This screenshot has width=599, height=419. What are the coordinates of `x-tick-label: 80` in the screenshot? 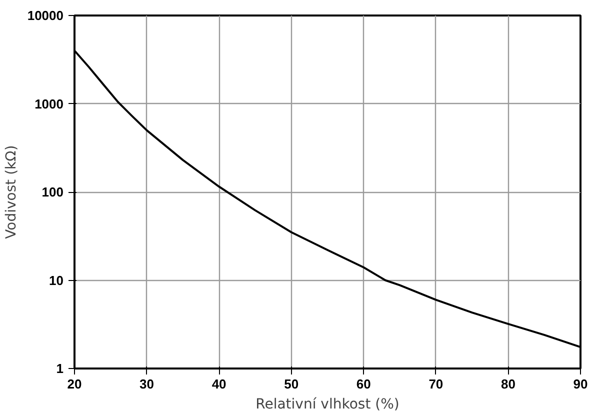 It's located at (508, 384).